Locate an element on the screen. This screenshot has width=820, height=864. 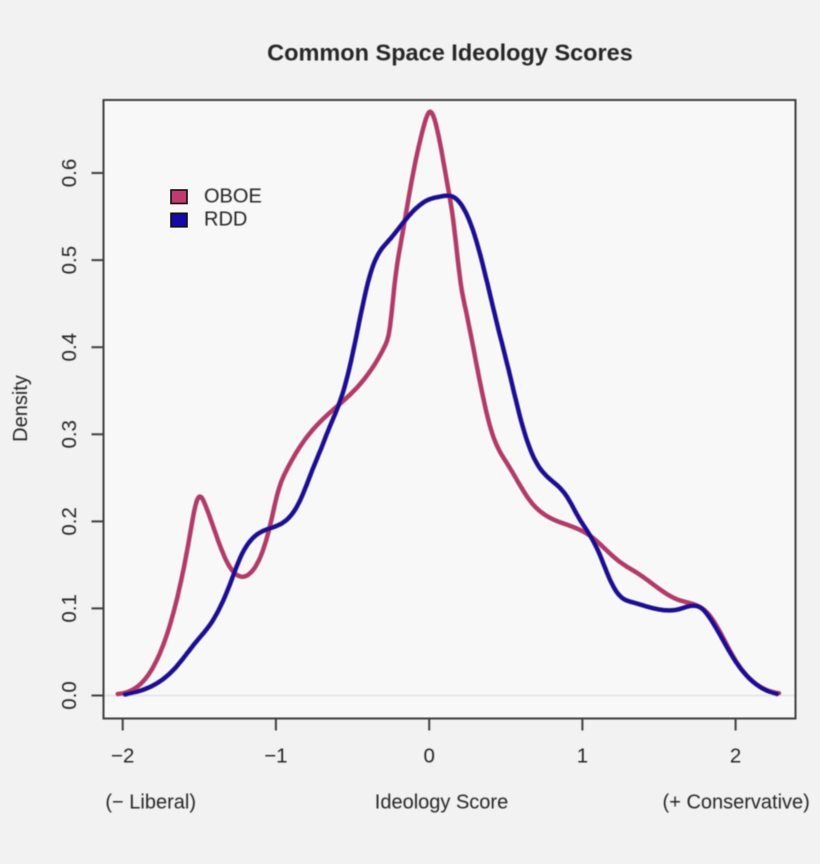
svg-text: 0.2 is located at coordinates (69, 521).